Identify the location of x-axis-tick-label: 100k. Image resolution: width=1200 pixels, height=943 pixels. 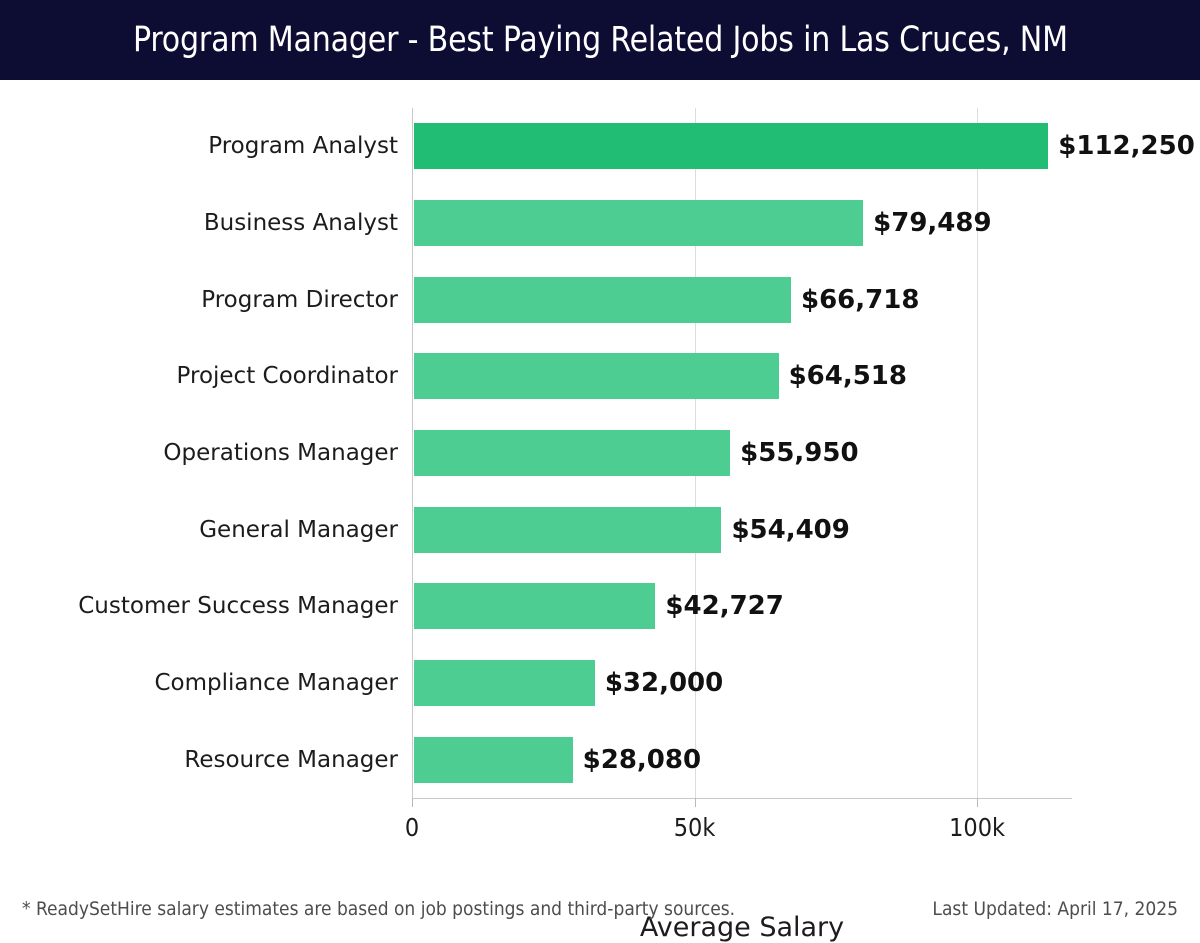
(977, 827).